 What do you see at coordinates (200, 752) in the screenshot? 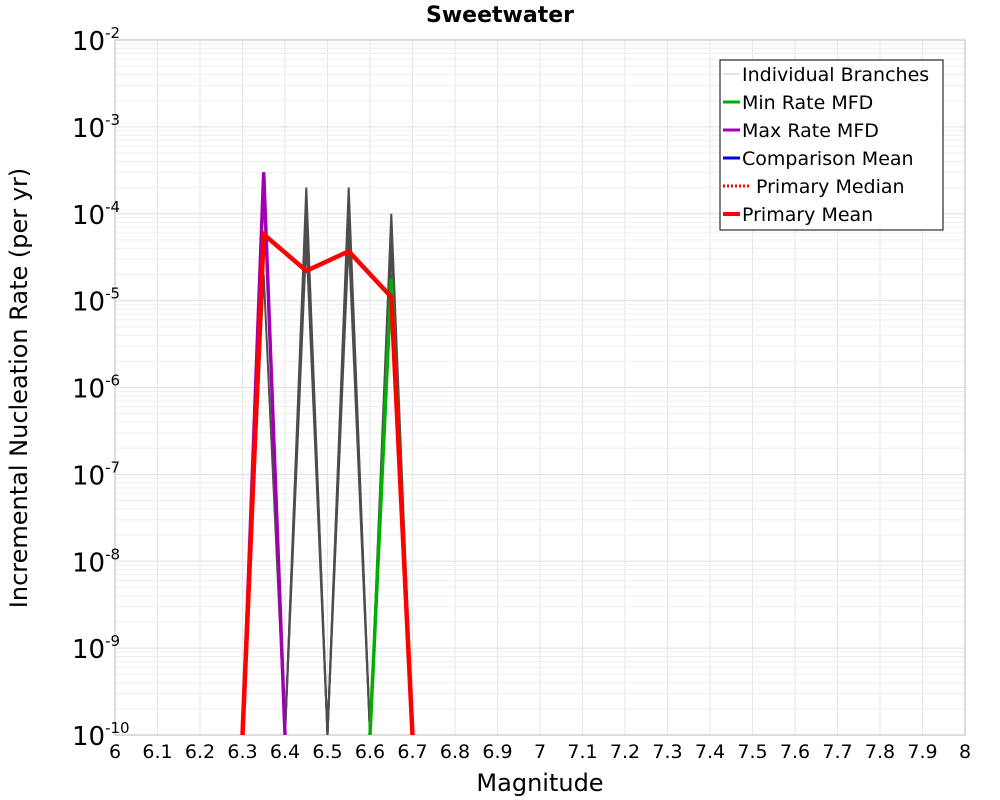
I see `x-tick-label: 6.2` at bounding box center [200, 752].